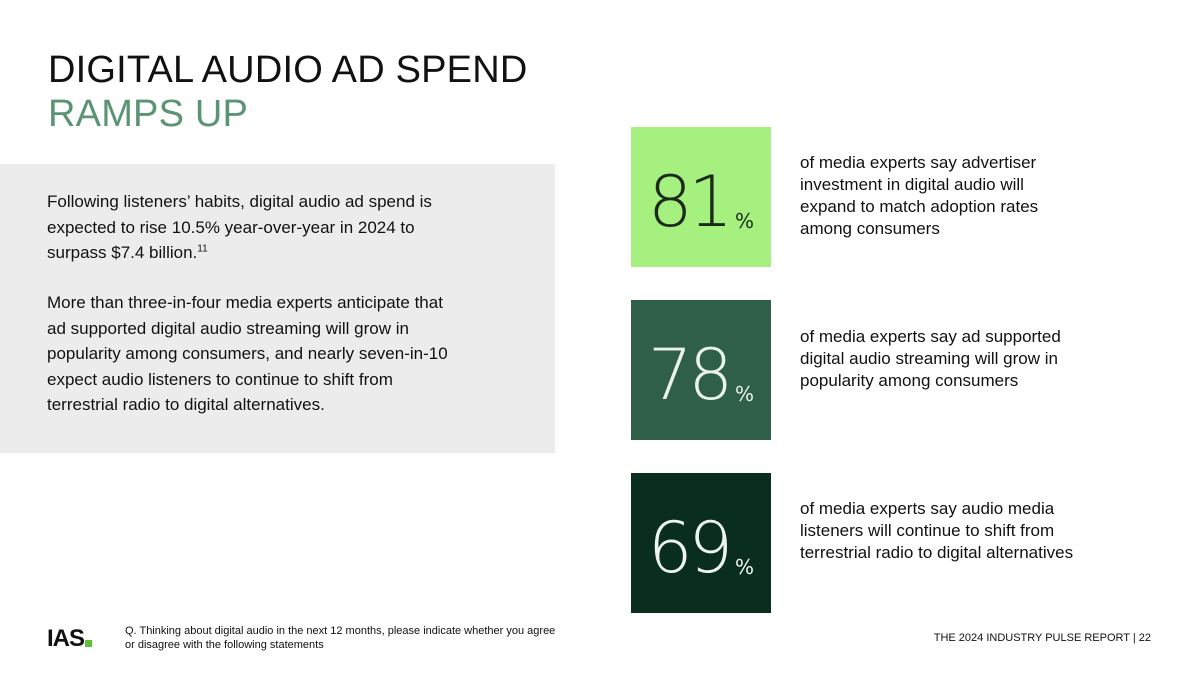  Describe the element at coordinates (288, 92) in the screenshot. I see `page-title: DIGITAL AUDIO AD SPEND RAMPS UP` at that location.